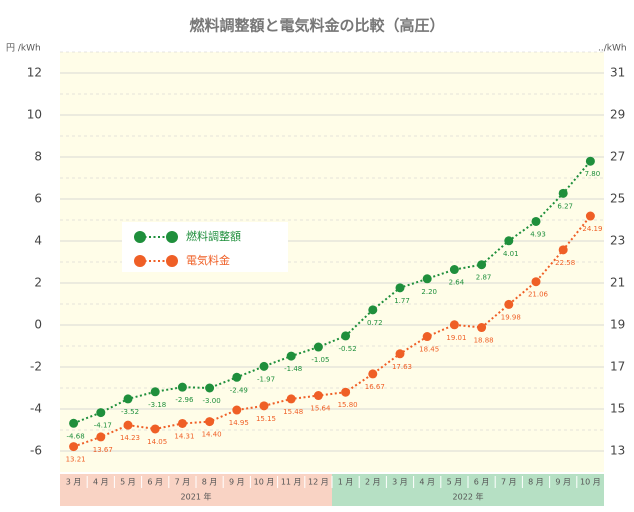 This screenshot has width=634, height=512. What do you see at coordinates (76, 436) in the screenshot?
I see `data-label: -4.68` at bounding box center [76, 436].